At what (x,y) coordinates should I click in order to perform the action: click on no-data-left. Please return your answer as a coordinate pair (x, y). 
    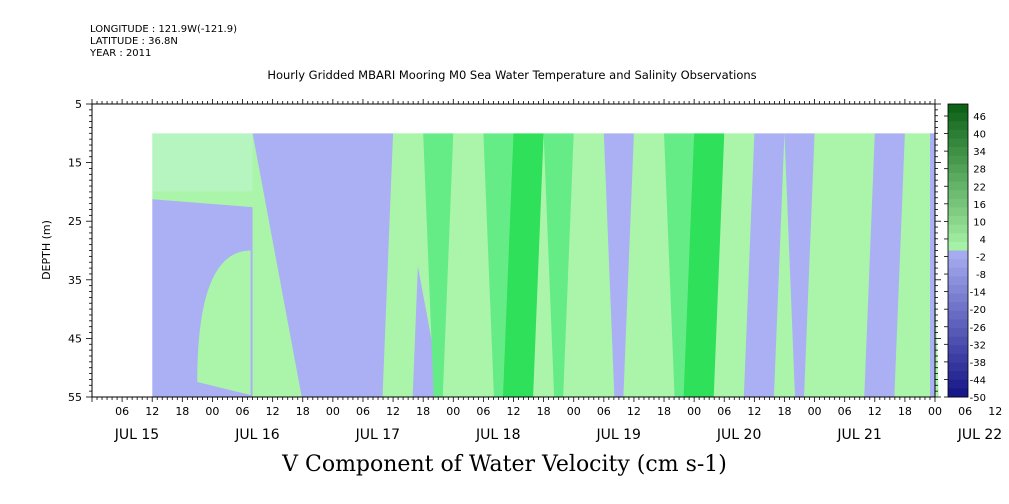
    Looking at the image, I should click on (122, 250).